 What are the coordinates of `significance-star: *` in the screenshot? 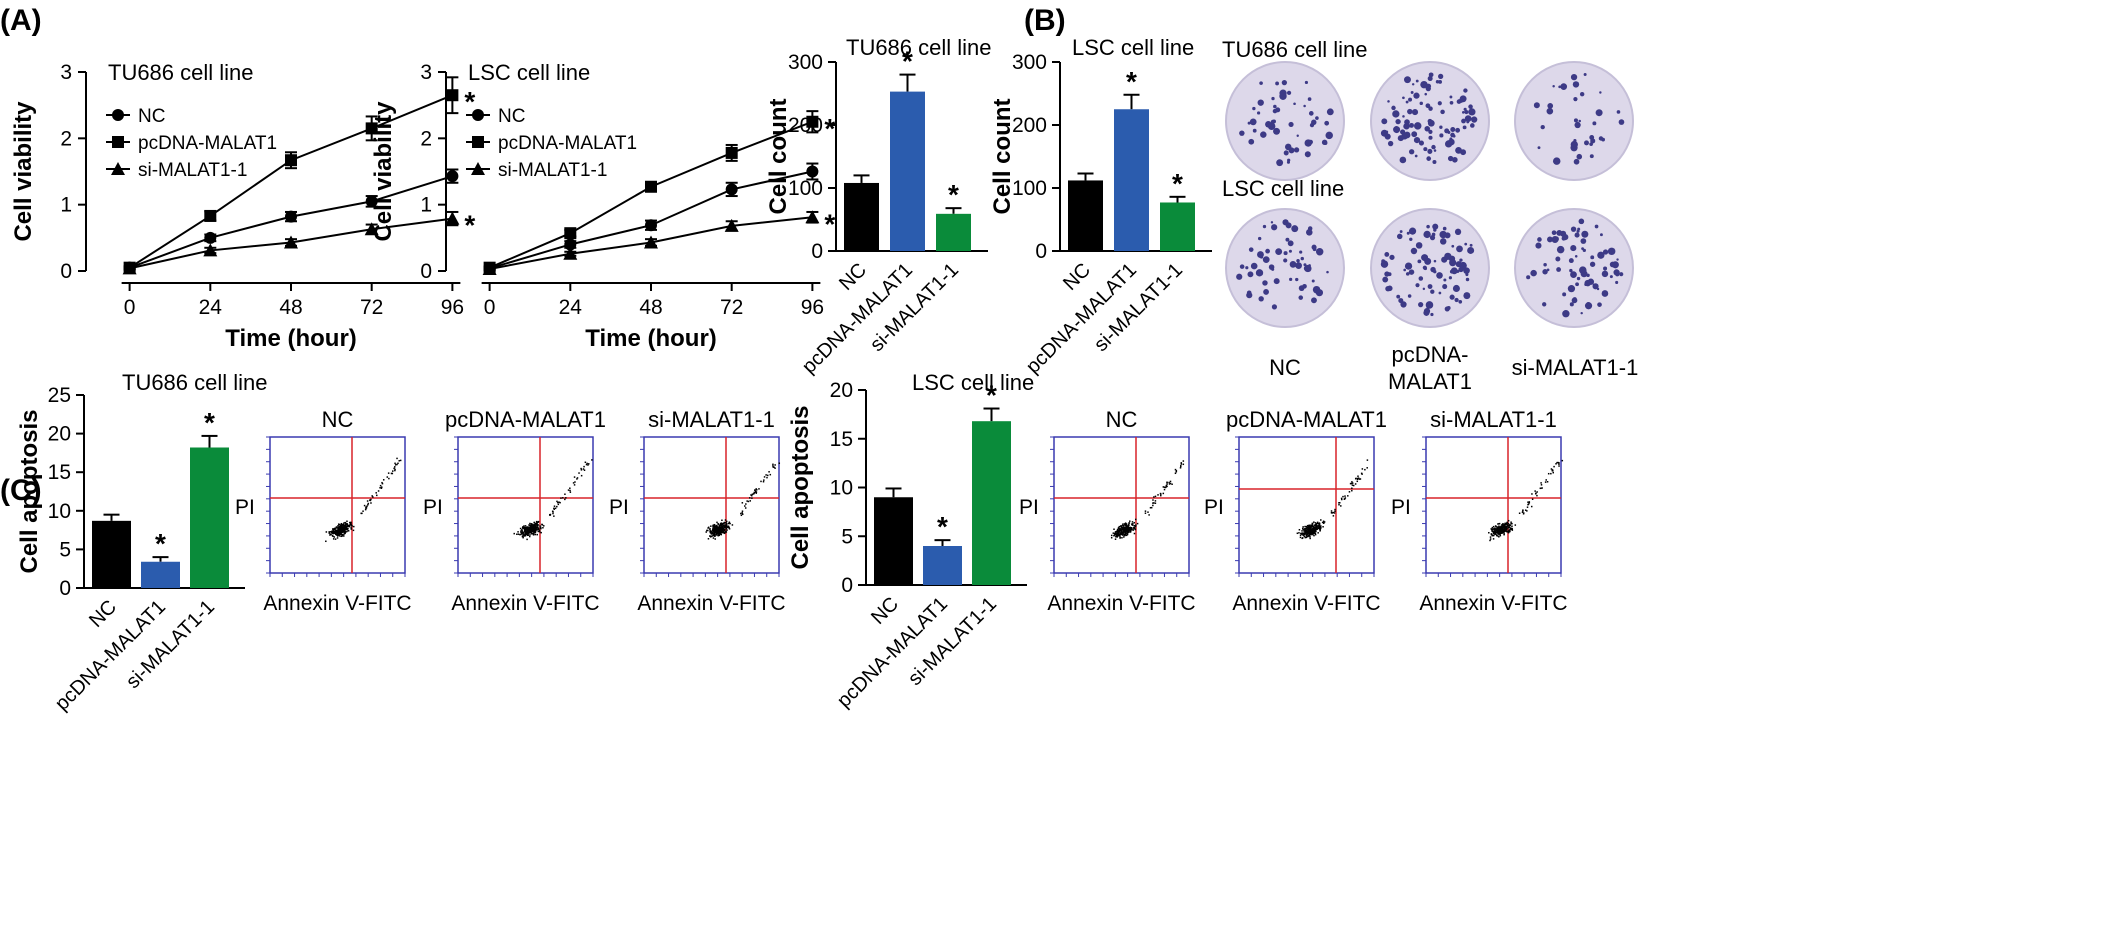 It's located at (1177, 183).